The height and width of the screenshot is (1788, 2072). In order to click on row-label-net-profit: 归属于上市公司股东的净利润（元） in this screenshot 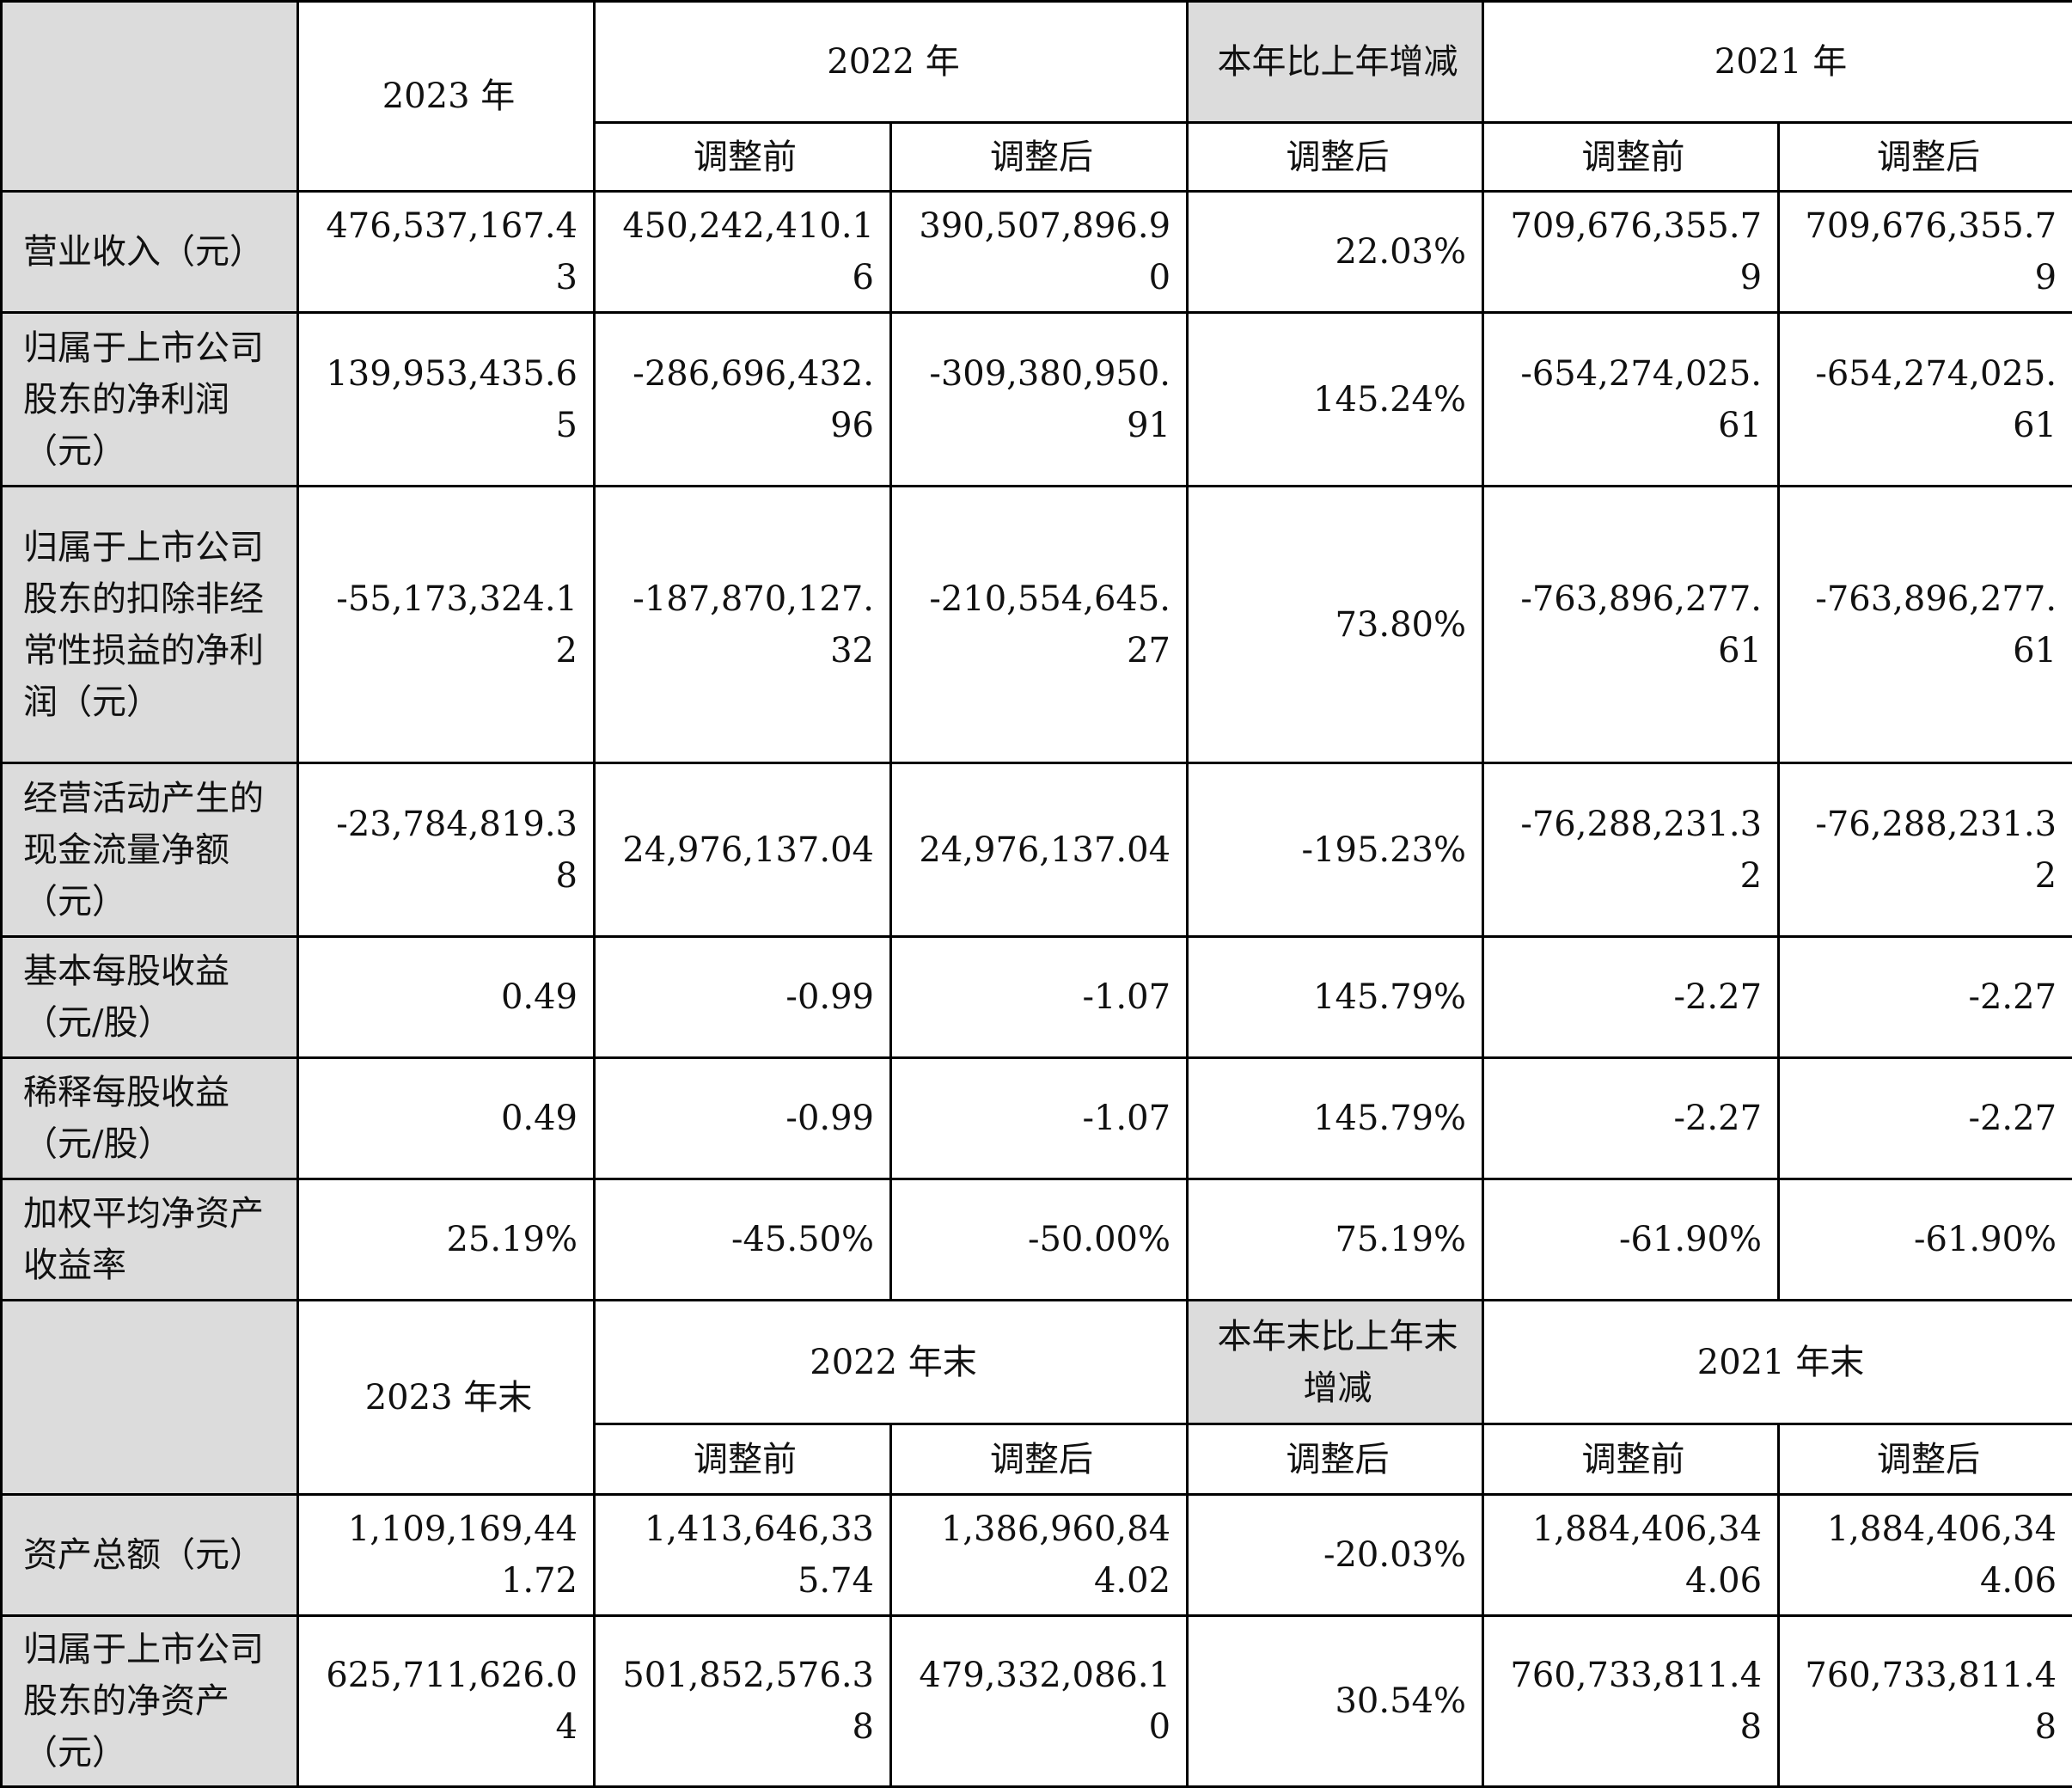, I will do `click(150, 400)`.